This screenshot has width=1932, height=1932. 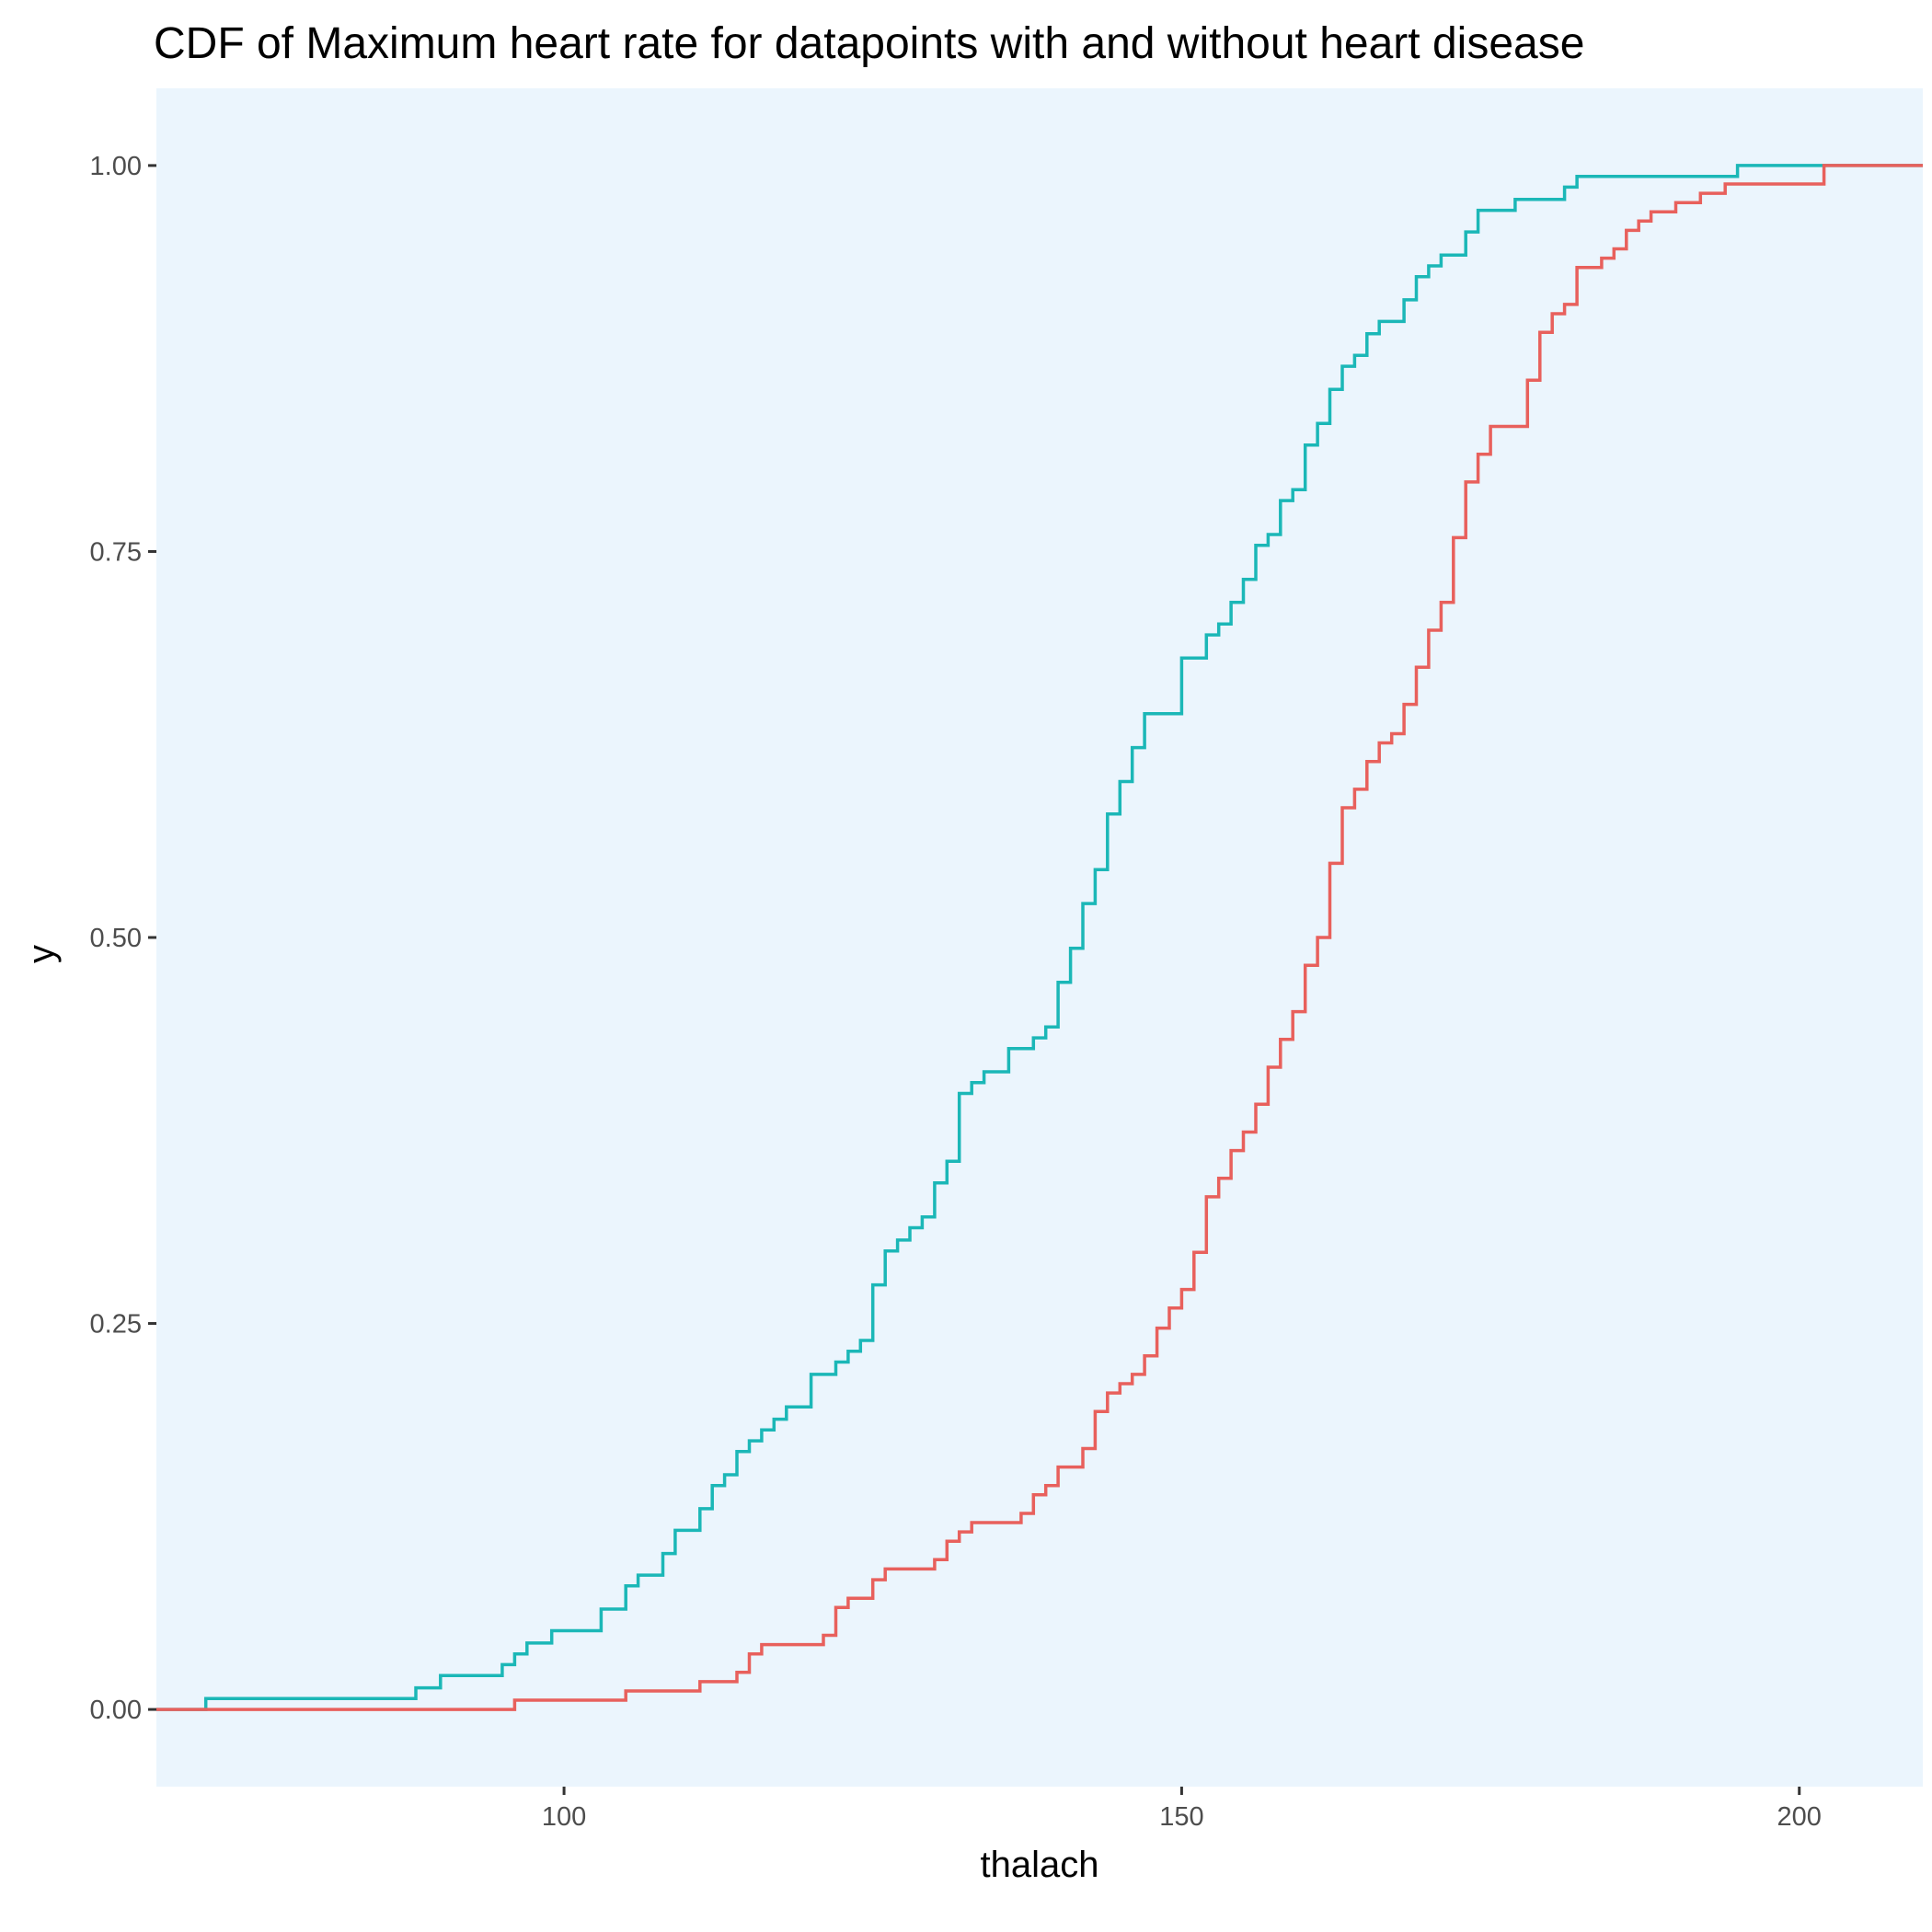 What do you see at coordinates (1799, 1817) in the screenshot?
I see `x-tick-label: 200` at bounding box center [1799, 1817].